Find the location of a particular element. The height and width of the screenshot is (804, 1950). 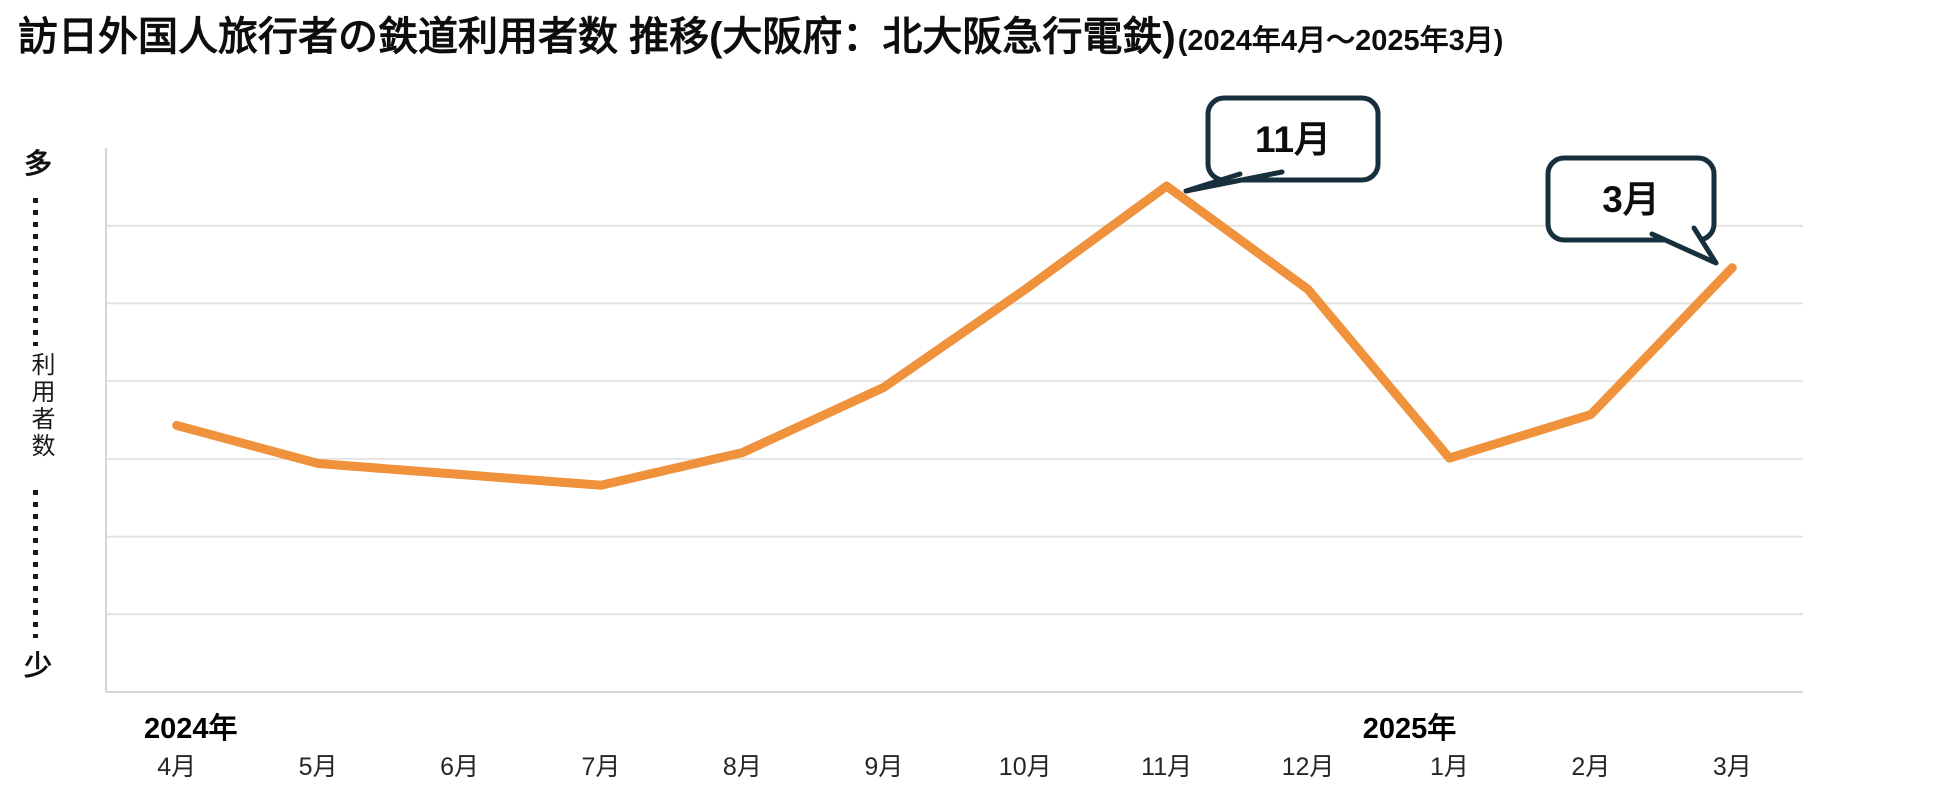

x-axis-label: 4月 is located at coordinates (176, 767).